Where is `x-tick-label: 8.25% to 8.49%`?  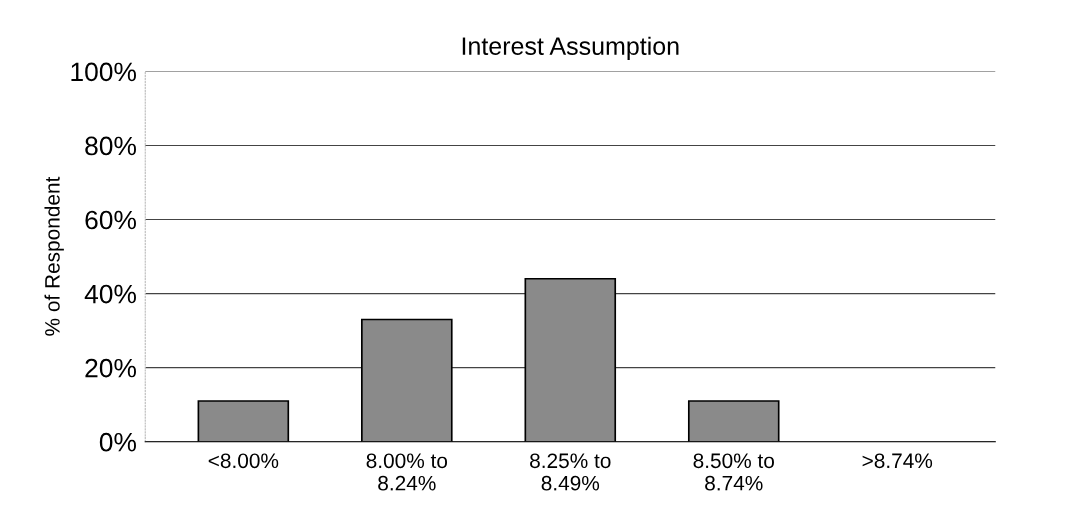
x-tick-label: 8.25% to 8.49% is located at coordinates (570, 472).